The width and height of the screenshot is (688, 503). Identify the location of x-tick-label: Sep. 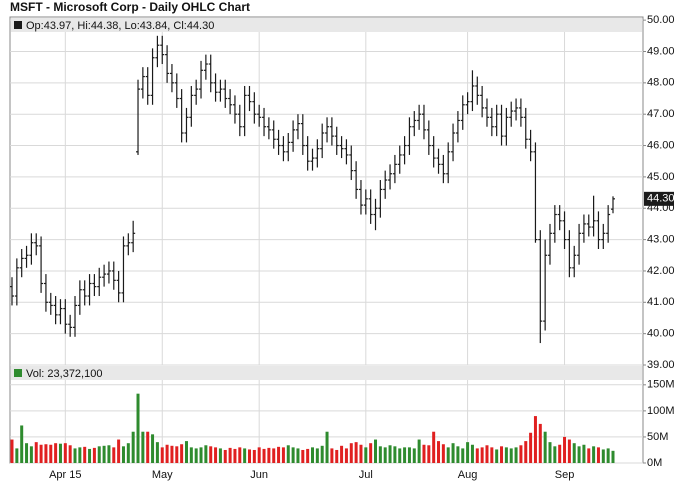
(565, 475).